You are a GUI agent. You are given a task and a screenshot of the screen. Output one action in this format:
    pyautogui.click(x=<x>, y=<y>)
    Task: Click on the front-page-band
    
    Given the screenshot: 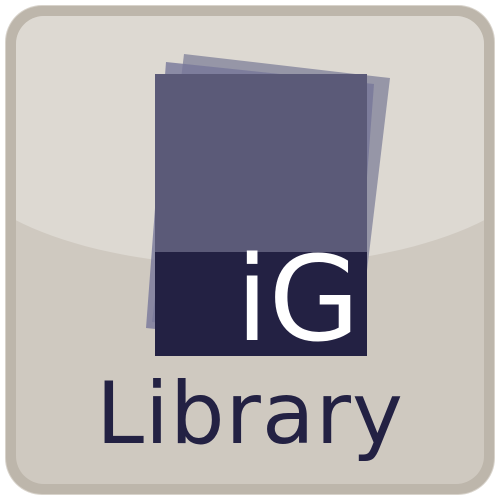 What is the action you would take?
    pyautogui.click(x=261, y=304)
    